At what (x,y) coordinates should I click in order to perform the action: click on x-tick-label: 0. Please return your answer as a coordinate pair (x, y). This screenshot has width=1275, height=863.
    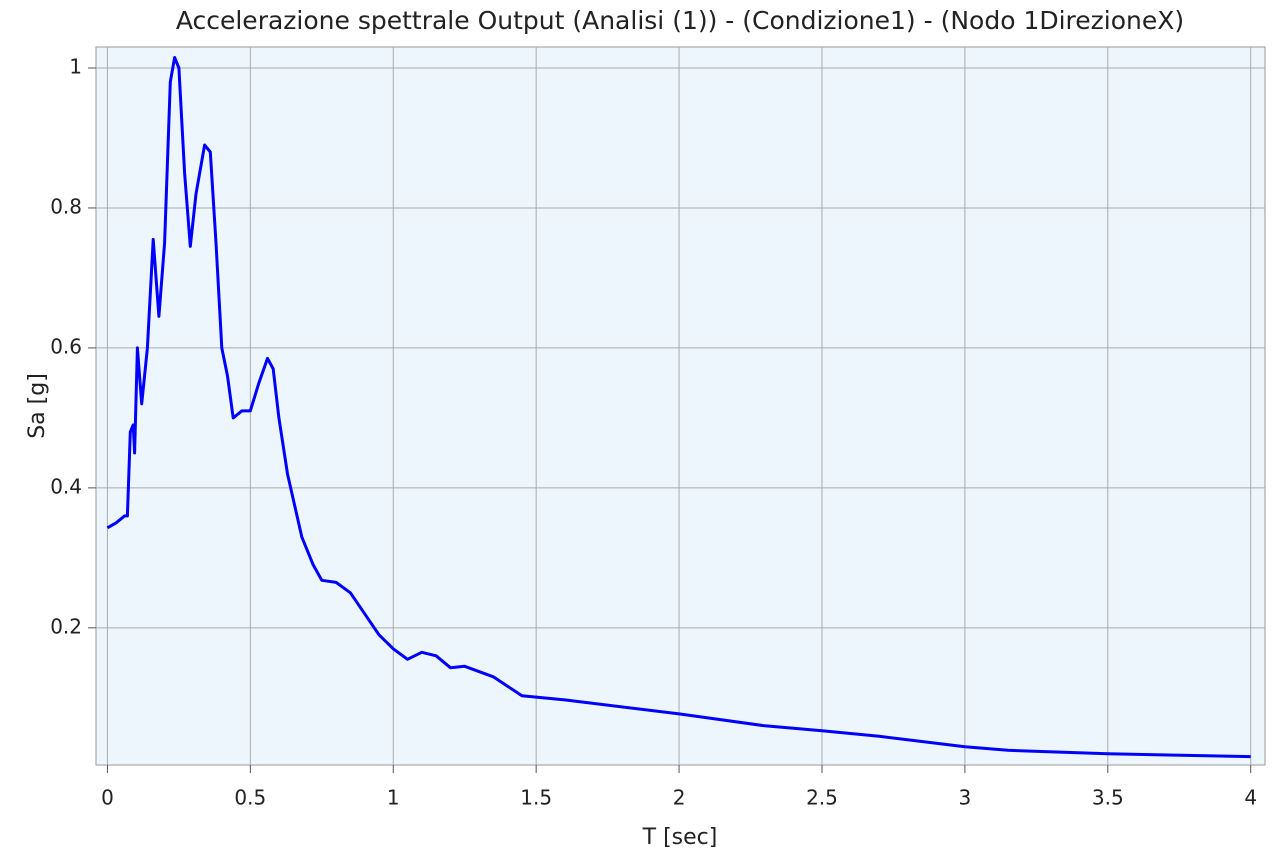
    Looking at the image, I should click on (107, 798).